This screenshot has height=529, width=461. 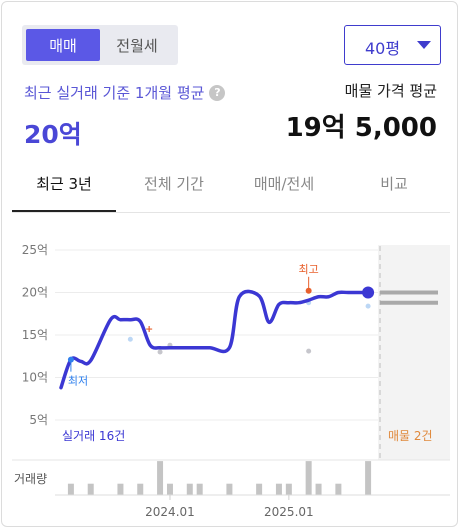 I want to click on x-tick-label: 2024.01, so click(x=170, y=512).